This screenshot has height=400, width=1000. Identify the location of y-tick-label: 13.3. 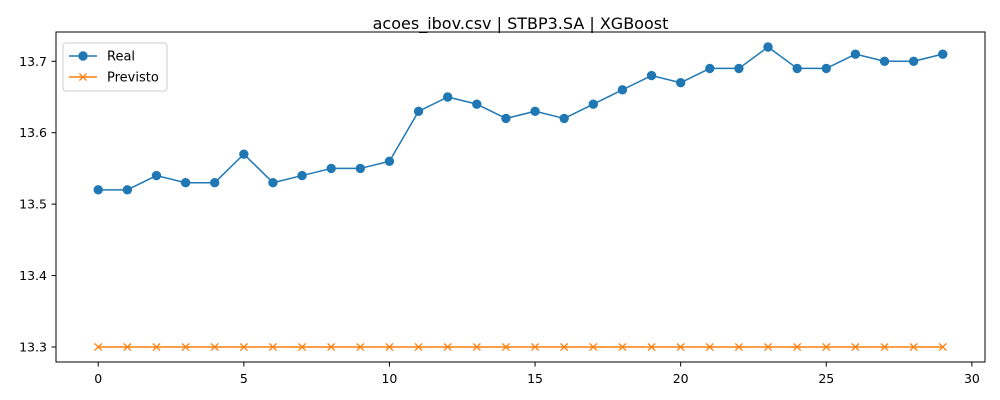
(33, 347).